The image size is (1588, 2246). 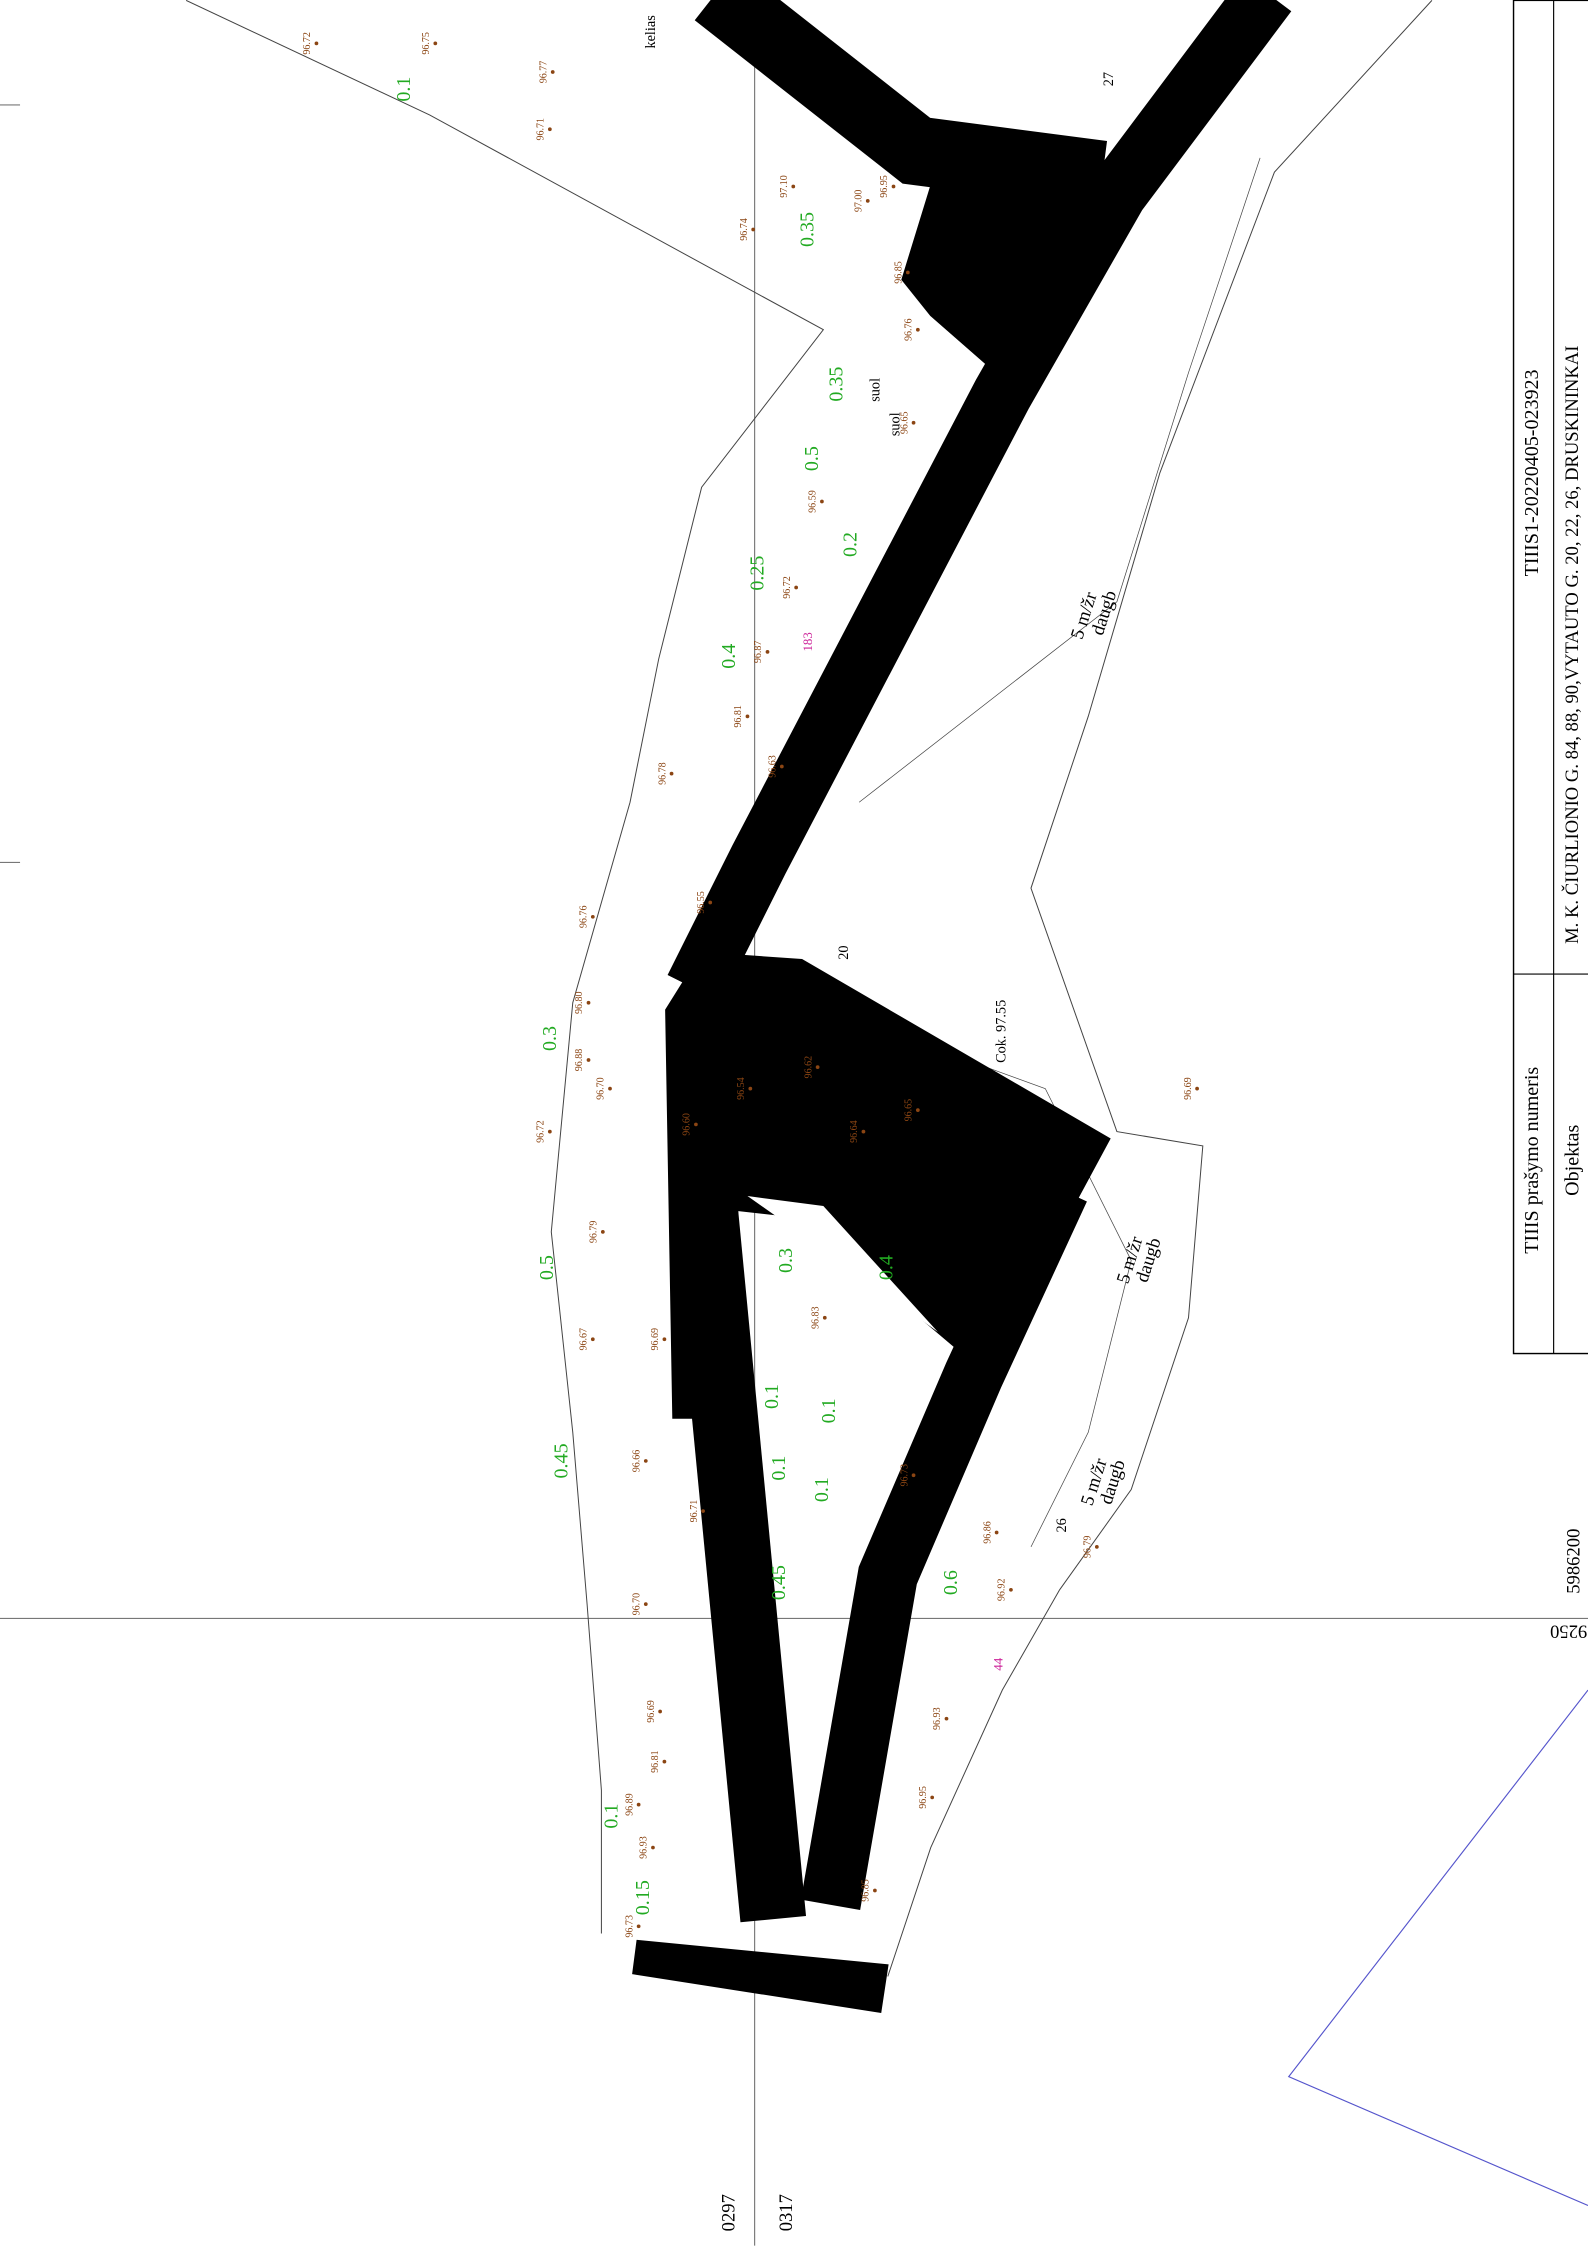 What do you see at coordinates (773, 766) in the screenshot?
I see `elevation-label: 96.63` at bounding box center [773, 766].